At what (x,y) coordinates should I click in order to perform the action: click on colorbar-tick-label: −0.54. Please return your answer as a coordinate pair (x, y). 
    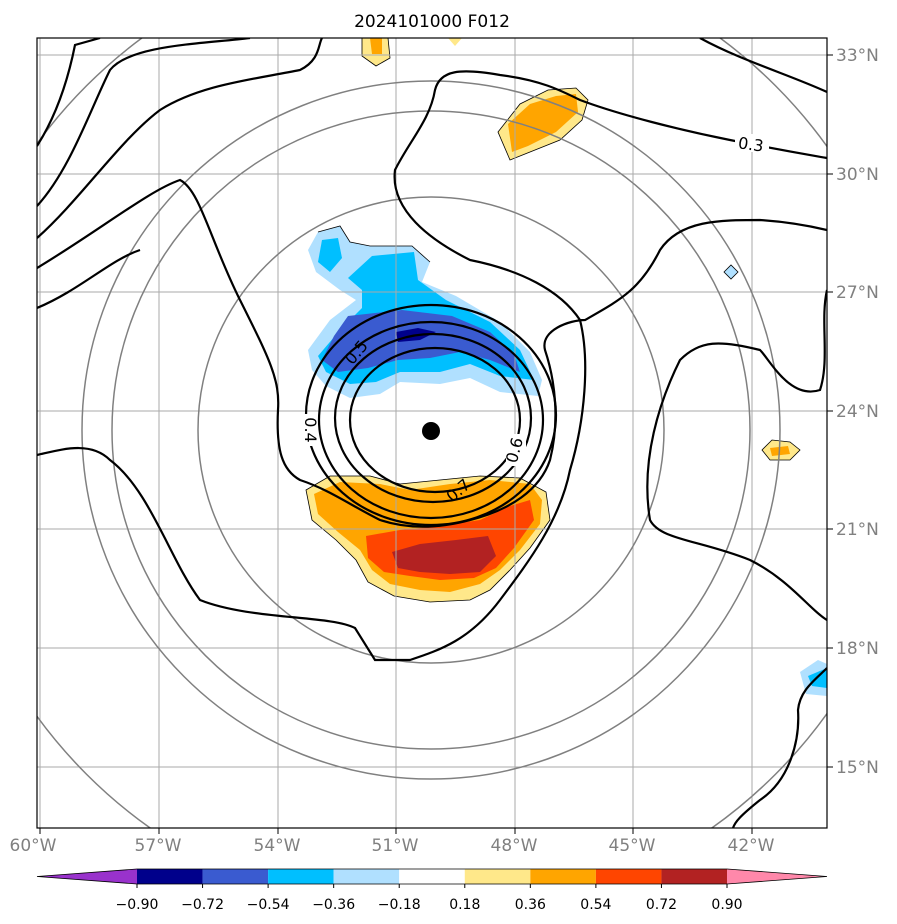
    Looking at the image, I should click on (268, 905).